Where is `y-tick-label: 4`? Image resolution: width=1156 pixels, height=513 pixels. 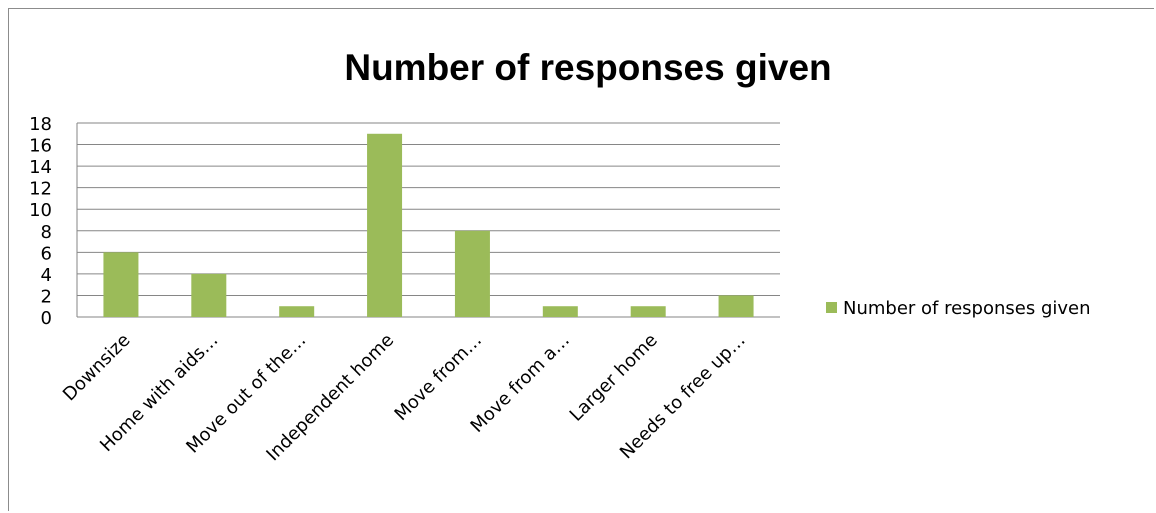
y-tick-label: 4 is located at coordinates (46, 275).